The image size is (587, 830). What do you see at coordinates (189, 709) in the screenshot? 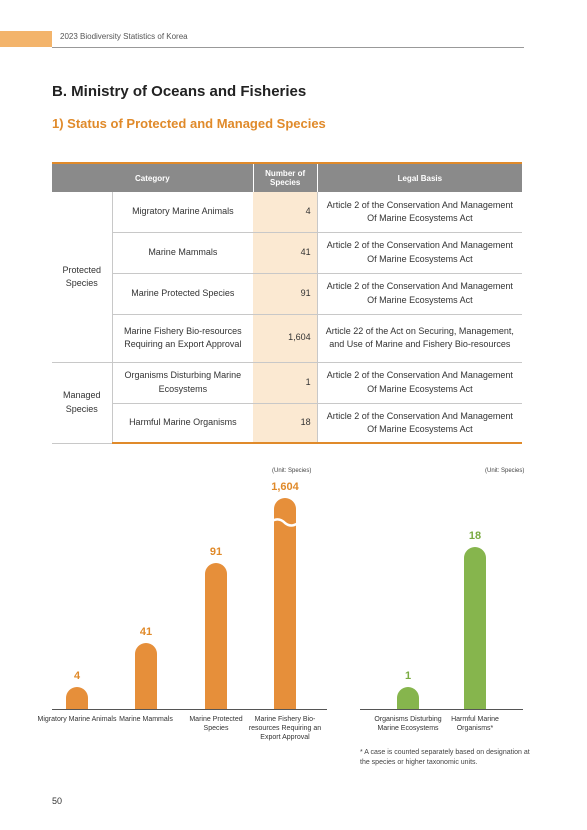
I see `chart1-axis` at bounding box center [189, 709].